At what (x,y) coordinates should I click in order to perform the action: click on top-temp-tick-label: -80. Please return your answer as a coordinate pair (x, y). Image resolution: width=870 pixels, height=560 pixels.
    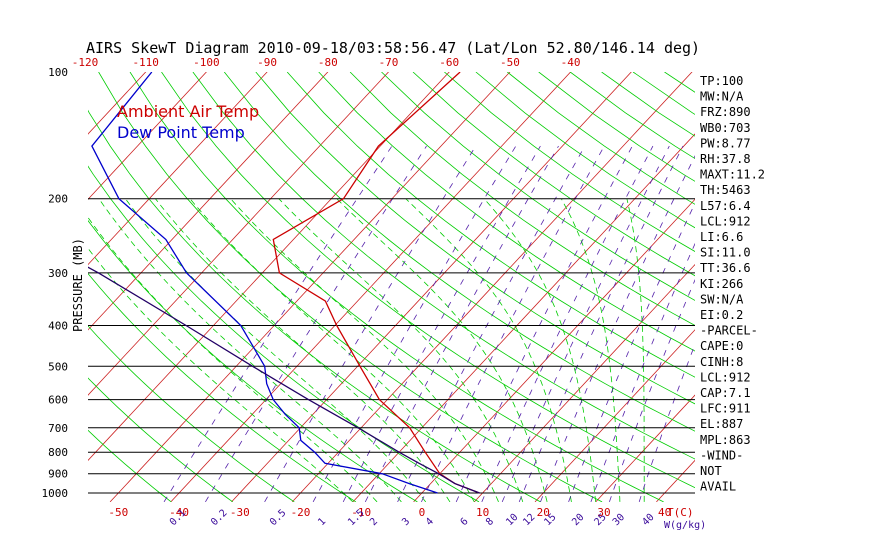
    Looking at the image, I should click on (328, 62).